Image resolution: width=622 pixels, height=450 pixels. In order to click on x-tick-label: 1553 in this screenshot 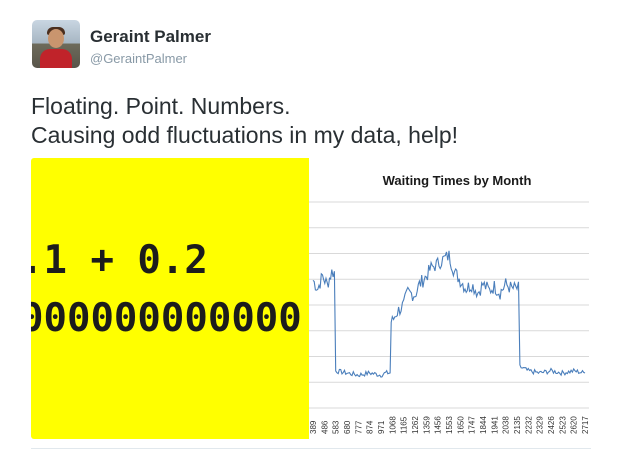, I will do `click(449, 425)`.